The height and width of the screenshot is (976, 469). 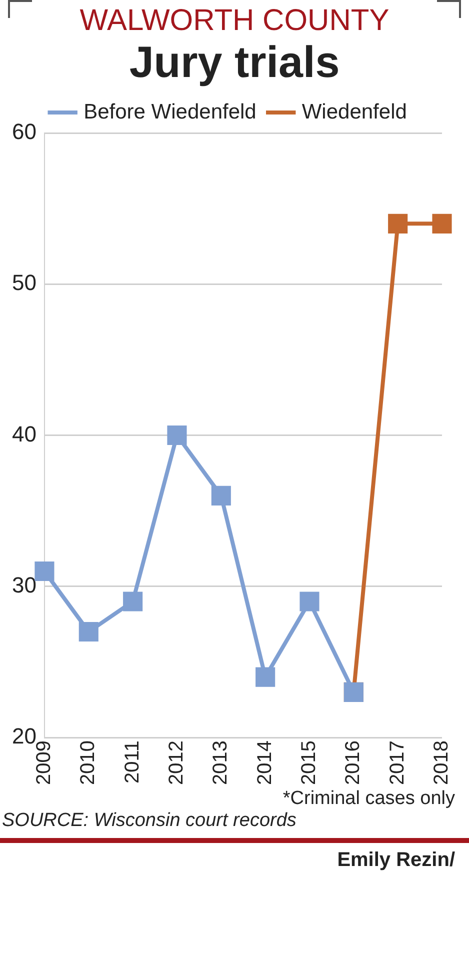 I want to click on y-tick-label: 40, so click(x=24, y=433).